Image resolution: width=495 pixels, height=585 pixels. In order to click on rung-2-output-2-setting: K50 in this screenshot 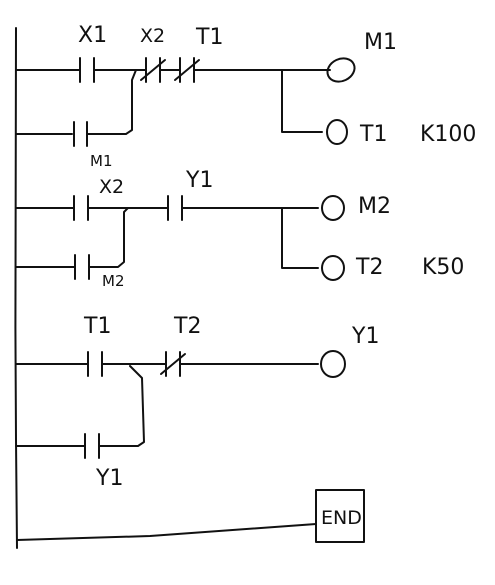, I will do `click(443, 267)`.